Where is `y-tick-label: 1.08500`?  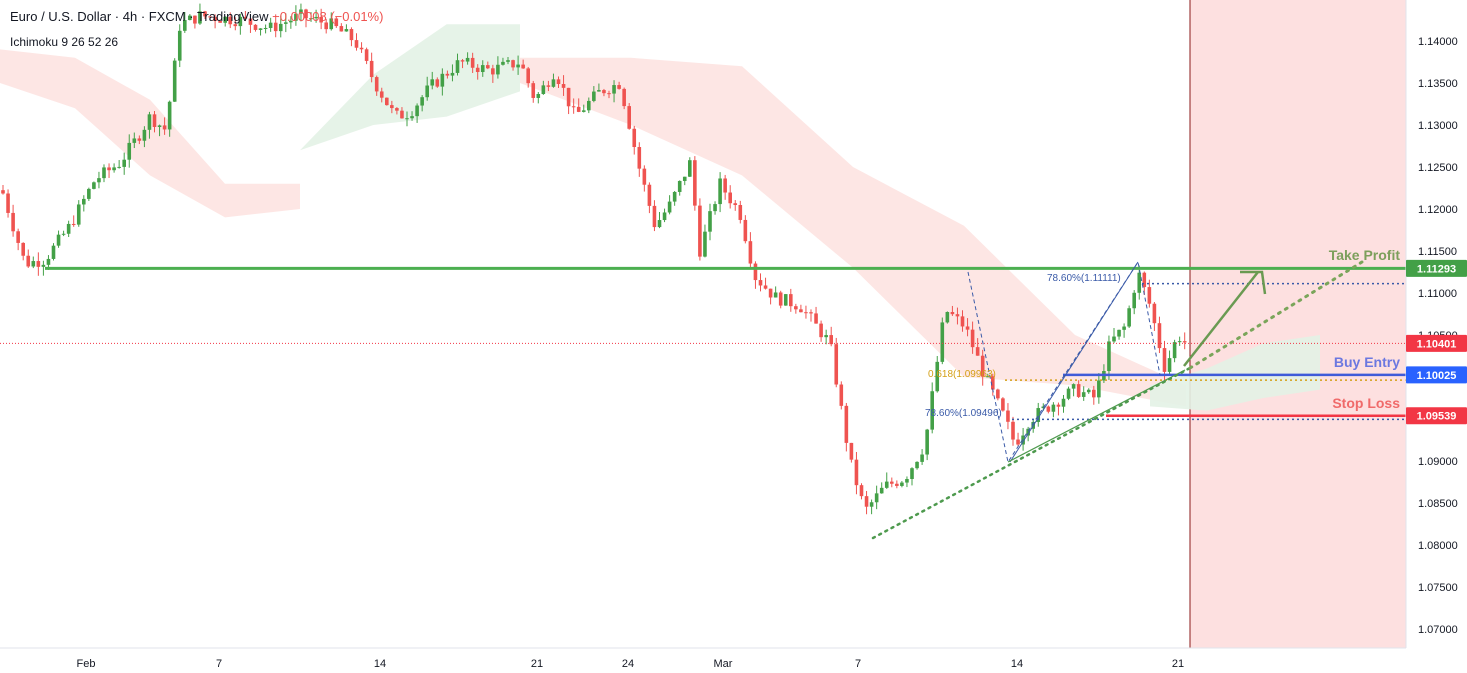 y-tick-label: 1.08500 is located at coordinates (1438, 504).